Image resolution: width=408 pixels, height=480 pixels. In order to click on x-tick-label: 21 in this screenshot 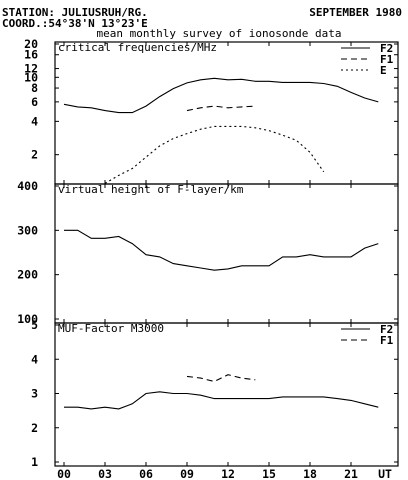, I will do `click(351, 473)`.